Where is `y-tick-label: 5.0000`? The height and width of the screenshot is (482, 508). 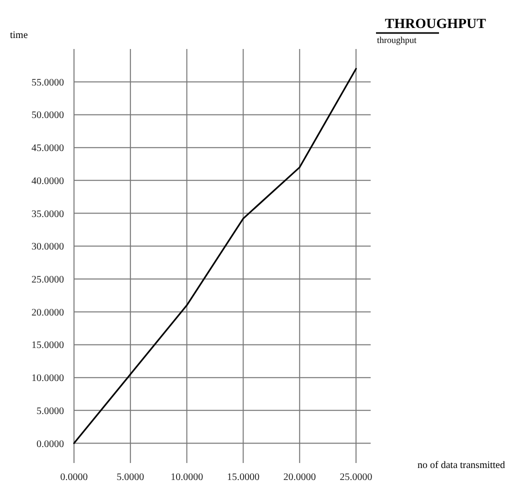
y-tick-label: 5.0000 is located at coordinates (50, 411).